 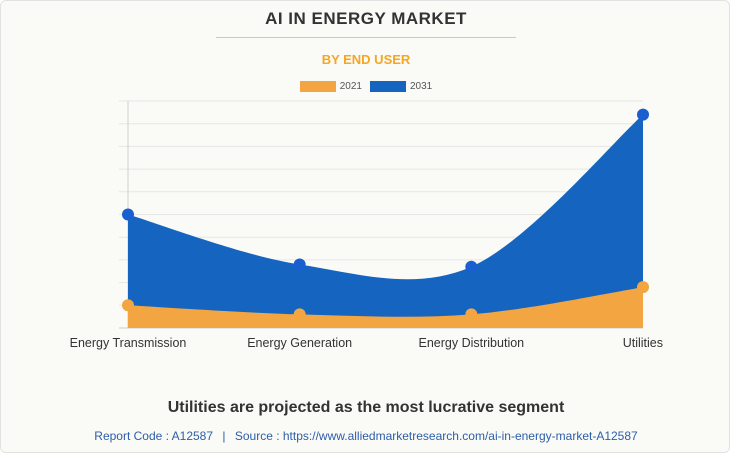 I want to click on x-tick-label: Utilities, so click(x=643, y=343).